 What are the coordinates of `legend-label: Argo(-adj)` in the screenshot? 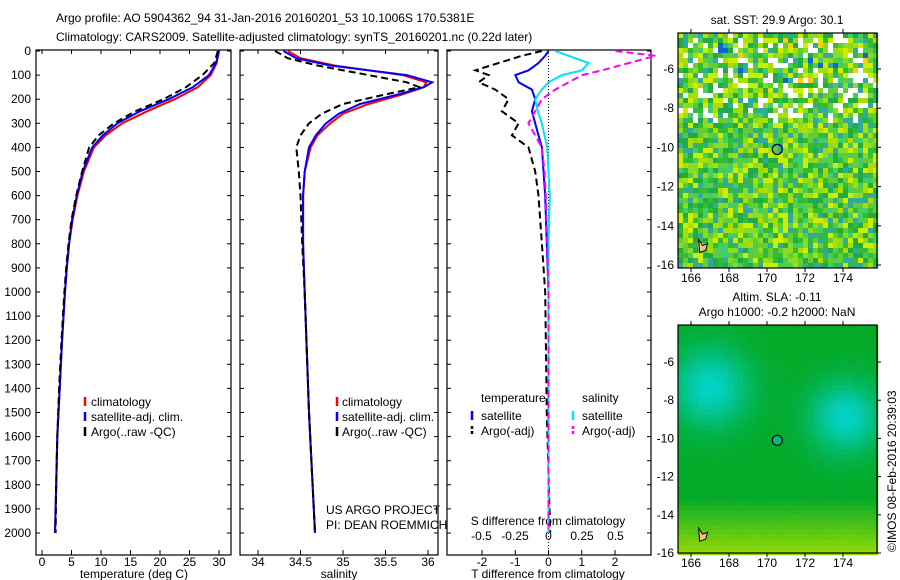 It's located at (507, 431).